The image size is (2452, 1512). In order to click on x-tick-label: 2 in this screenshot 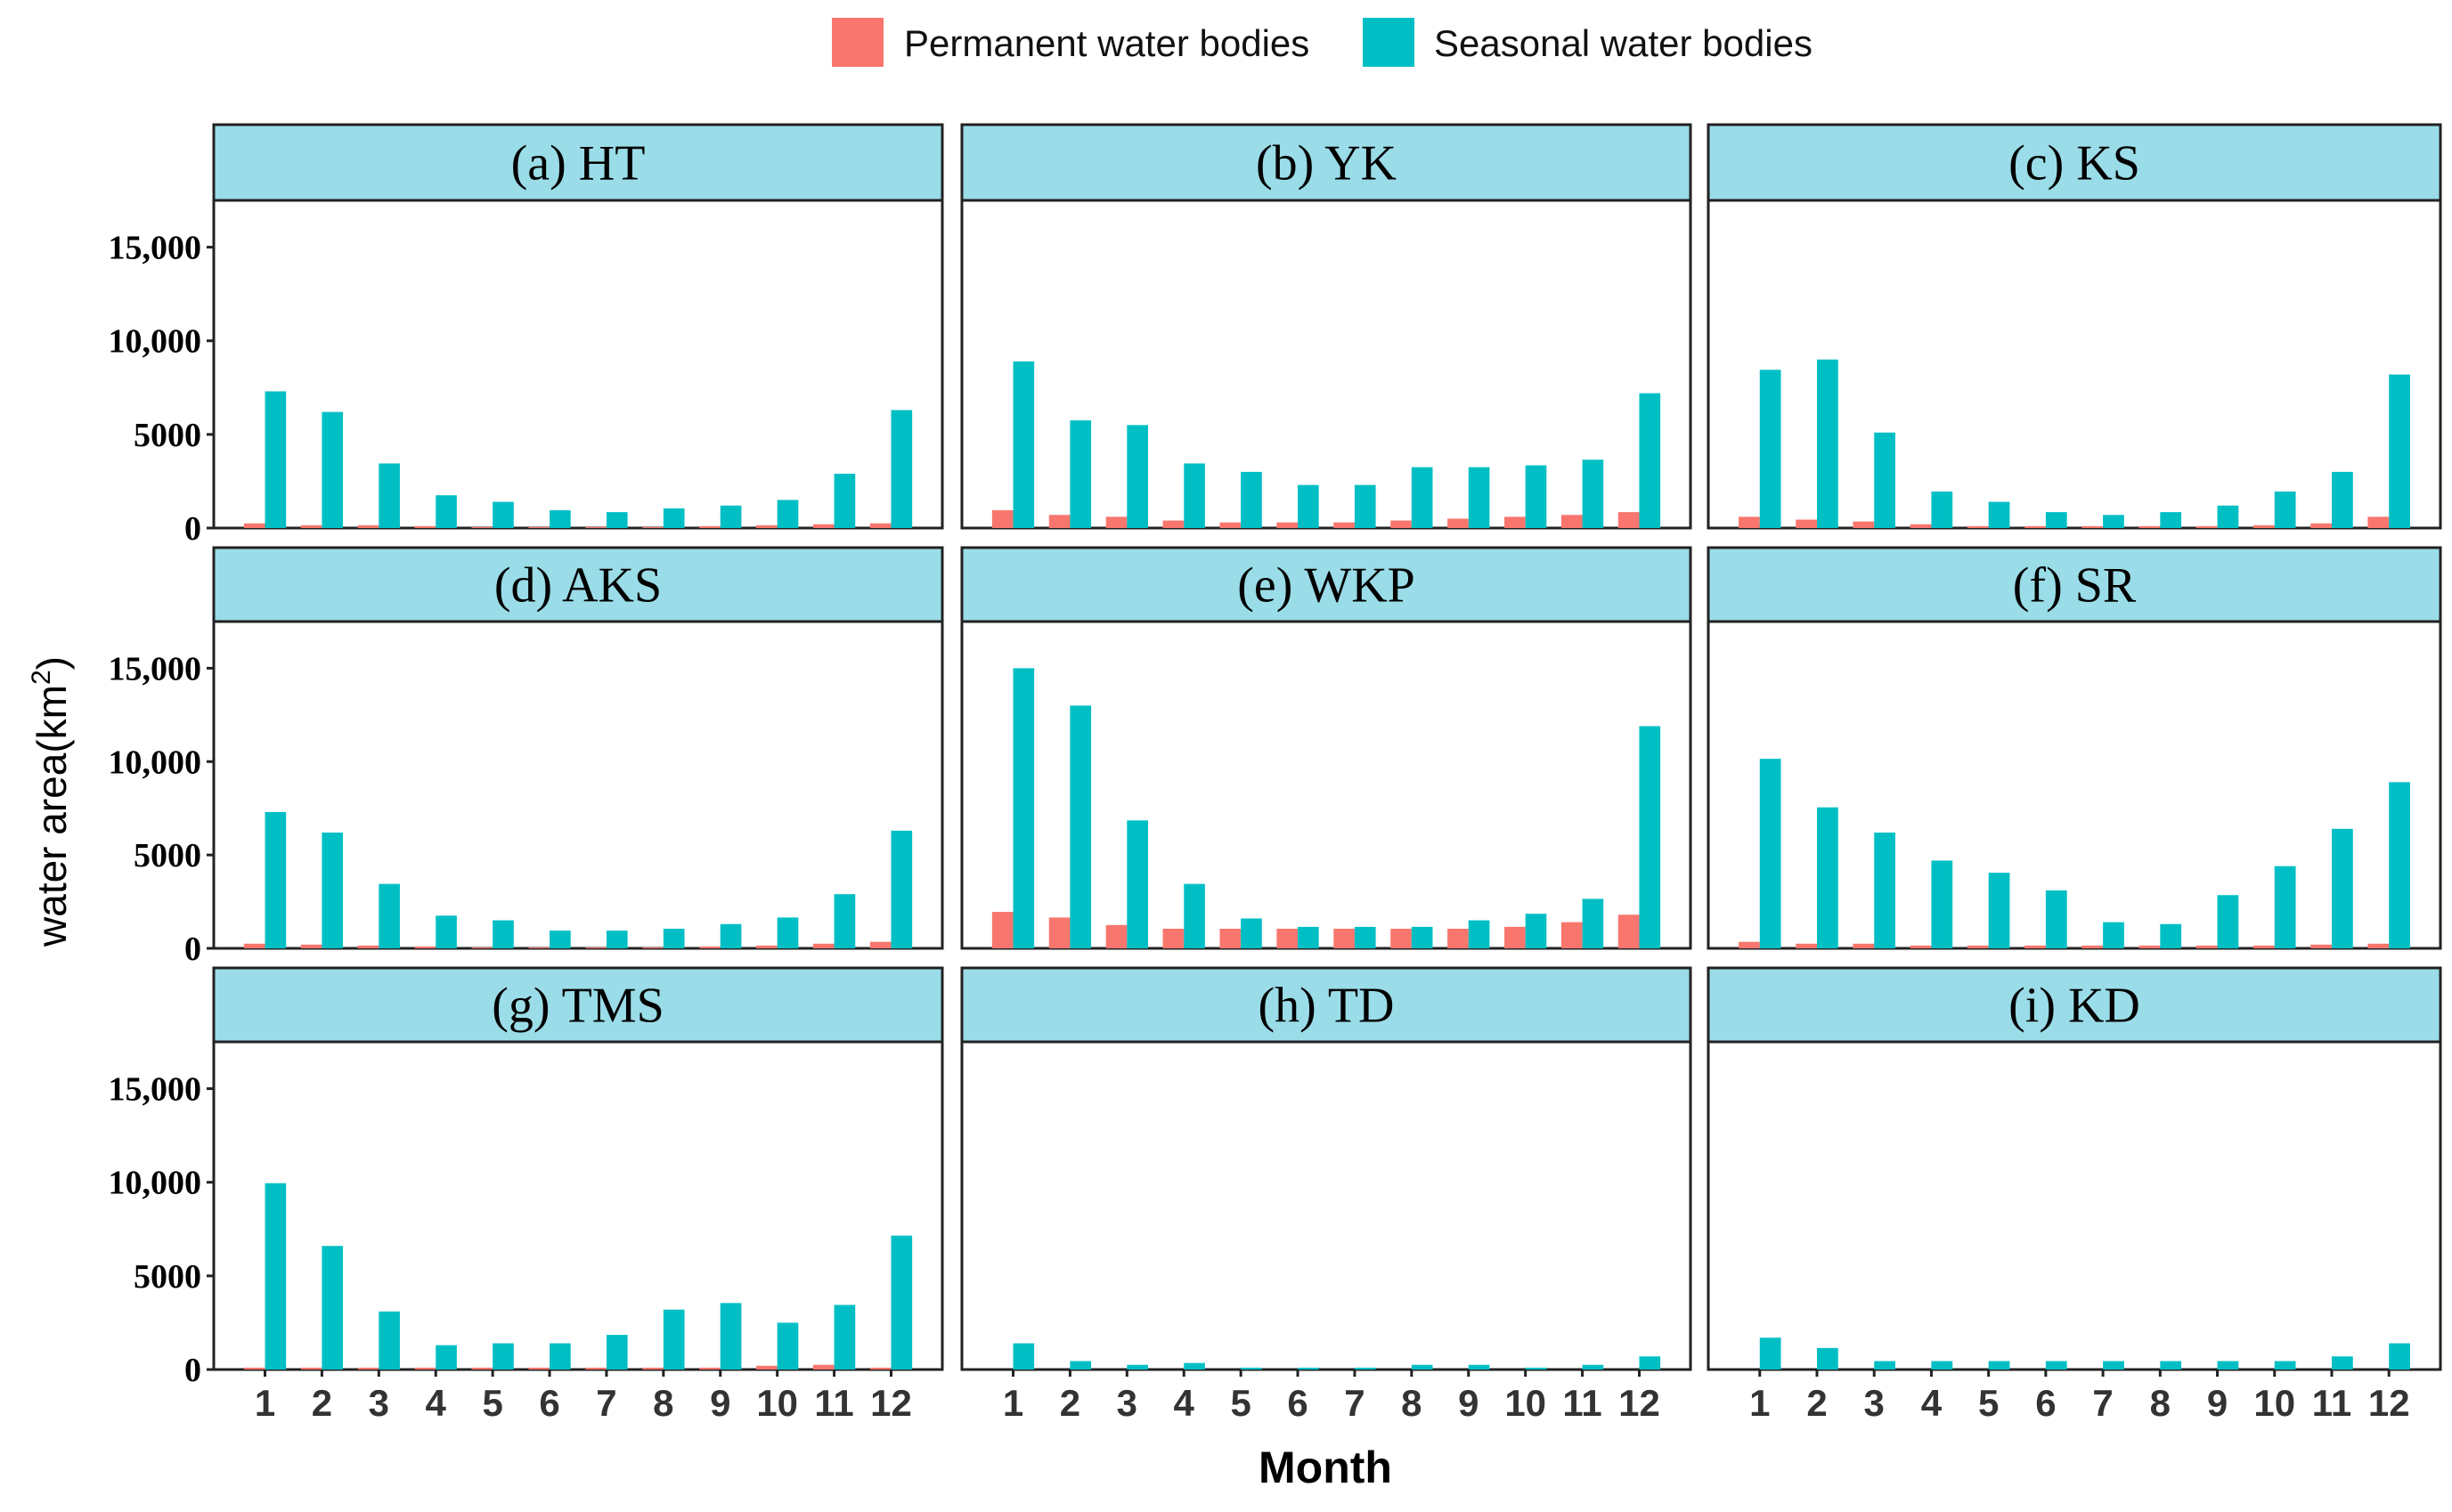, I will do `click(1816, 1403)`.